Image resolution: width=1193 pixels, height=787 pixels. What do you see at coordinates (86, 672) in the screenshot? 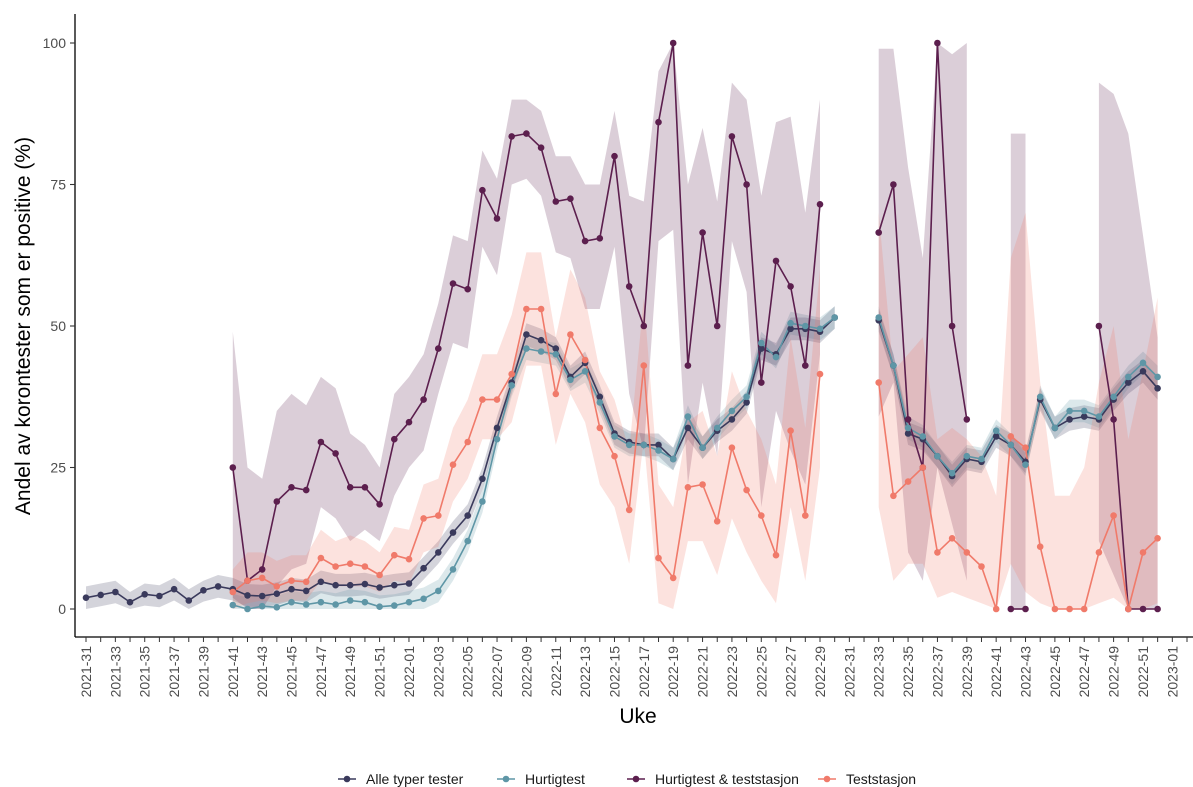
I see `x-tick-label: 2021-31` at bounding box center [86, 672].